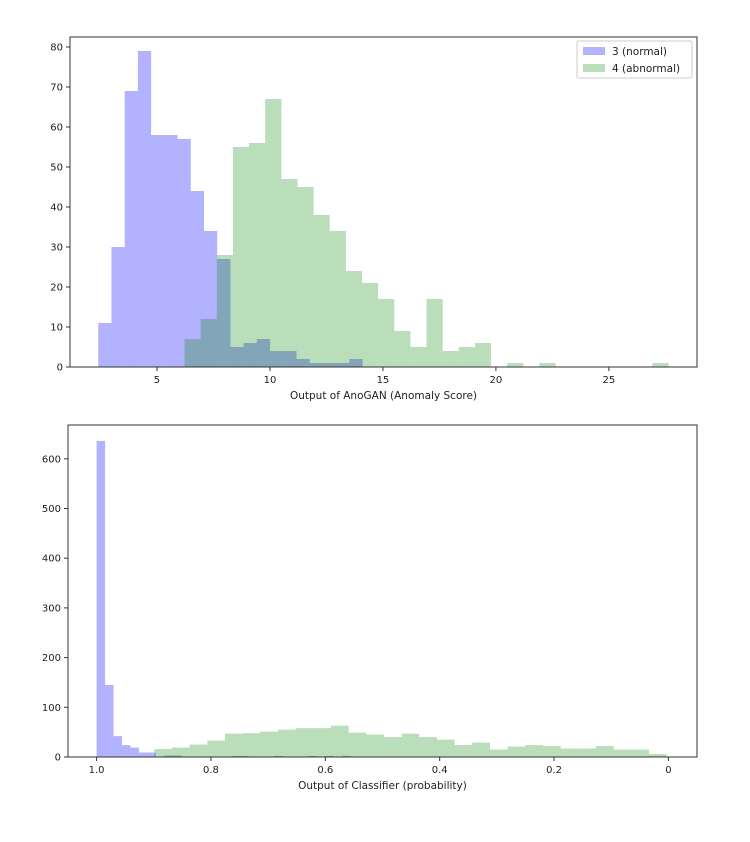 This screenshot has height=842, width=750. I want to click on y-tick-label: 600, so click(51, 459).